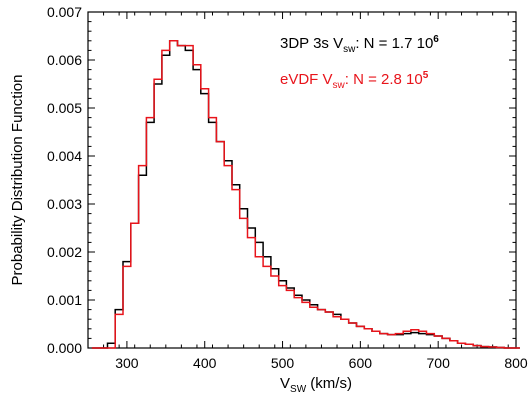 This screenshot has height=398, width=531. What do you see at coordinates (361, 363) in the screenshot?
I see `x-tick-label: 600` at bounding box center [361, 363].